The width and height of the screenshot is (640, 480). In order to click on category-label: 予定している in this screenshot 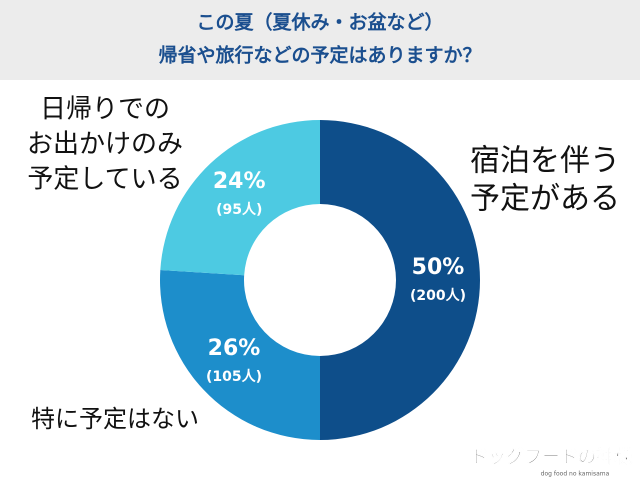, I will do `click(104, 180)`.